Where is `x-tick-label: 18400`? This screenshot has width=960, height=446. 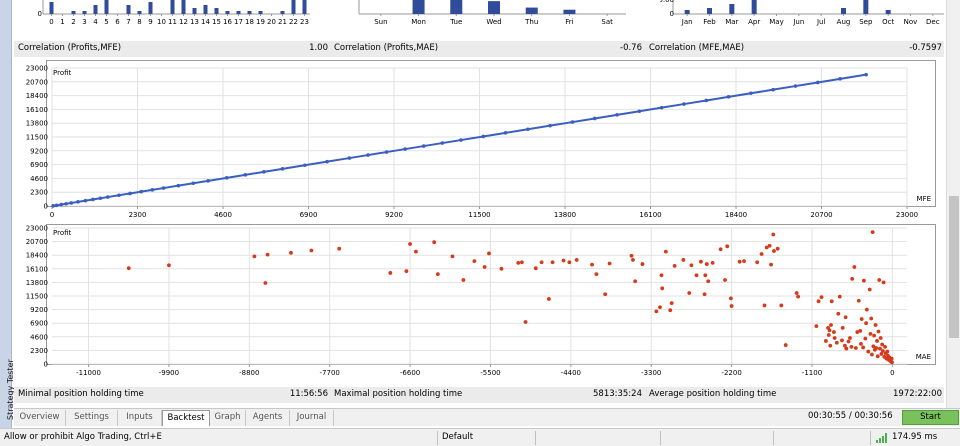 x-tick-label: 18400 is located at coordinates (736, 215).